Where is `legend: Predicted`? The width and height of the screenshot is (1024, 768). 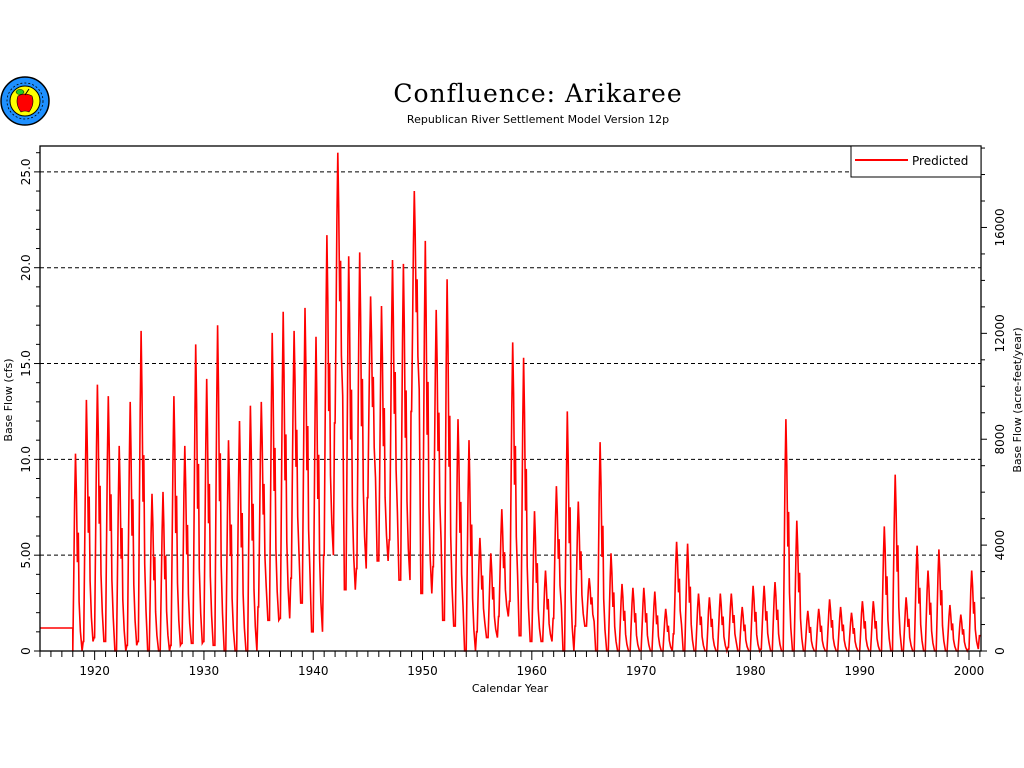 legend: Predicted is located at coordinates (916, 161).